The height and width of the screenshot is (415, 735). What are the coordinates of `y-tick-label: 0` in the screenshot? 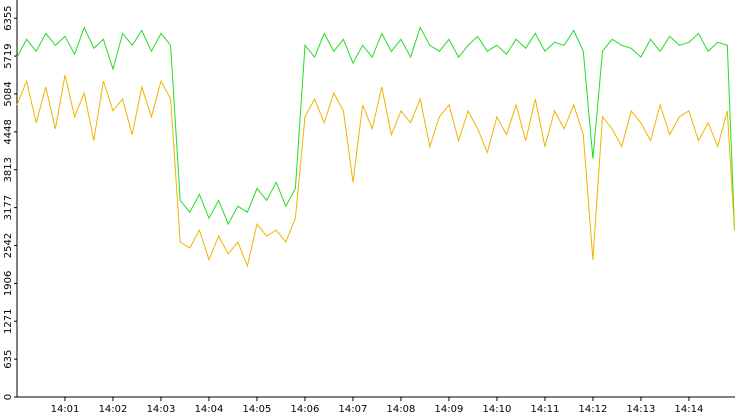 It's located at (8, 397).